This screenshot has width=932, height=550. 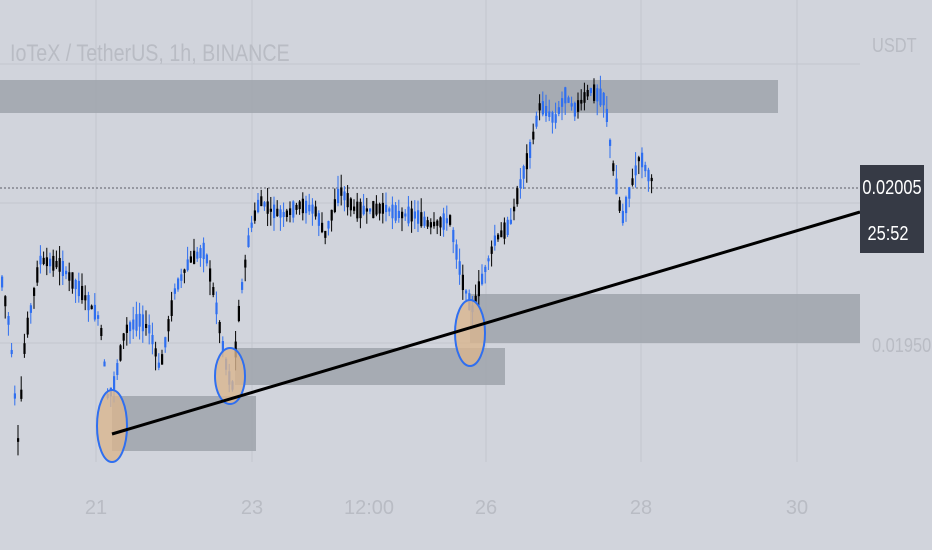 What do you see at coordinates (641, 508) in the screenshot?
I see `time-tick-label: 28` at bounding box center [641, 508].